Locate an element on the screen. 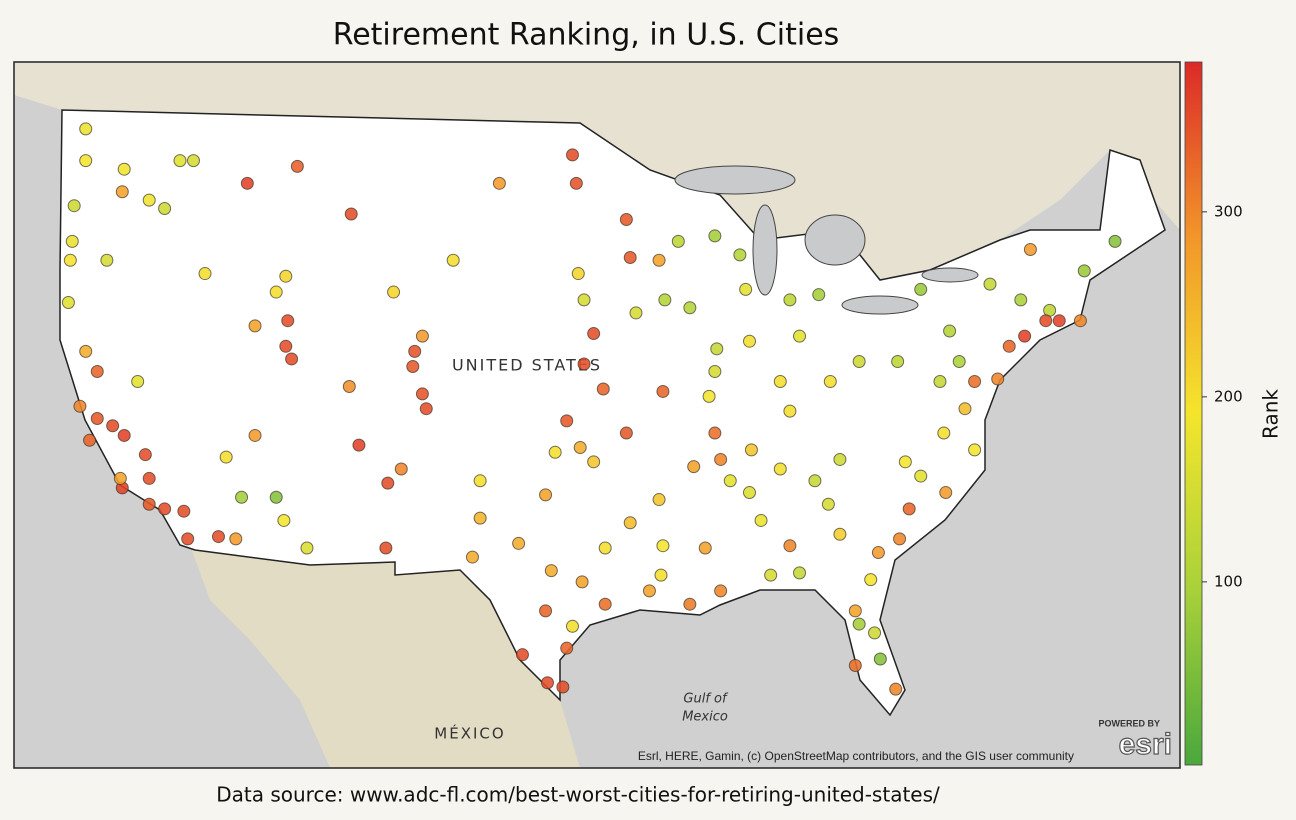 The height and width of the screenshot is (820, 1296). gulf-label: Gulf of is located at coordinates (706, 699).